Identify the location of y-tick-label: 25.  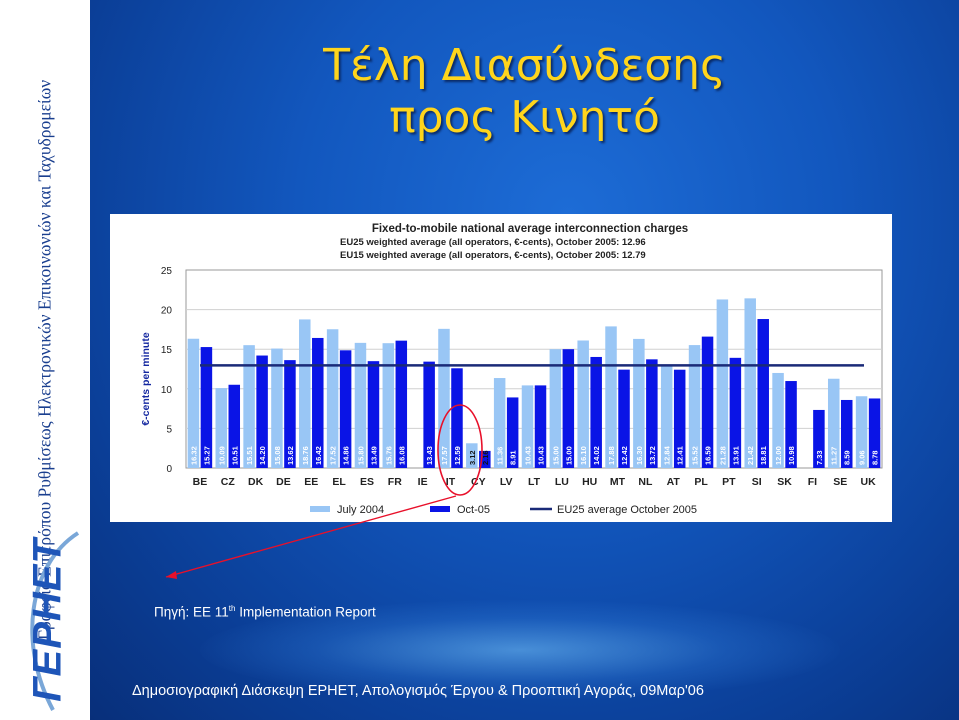
(167, 271).